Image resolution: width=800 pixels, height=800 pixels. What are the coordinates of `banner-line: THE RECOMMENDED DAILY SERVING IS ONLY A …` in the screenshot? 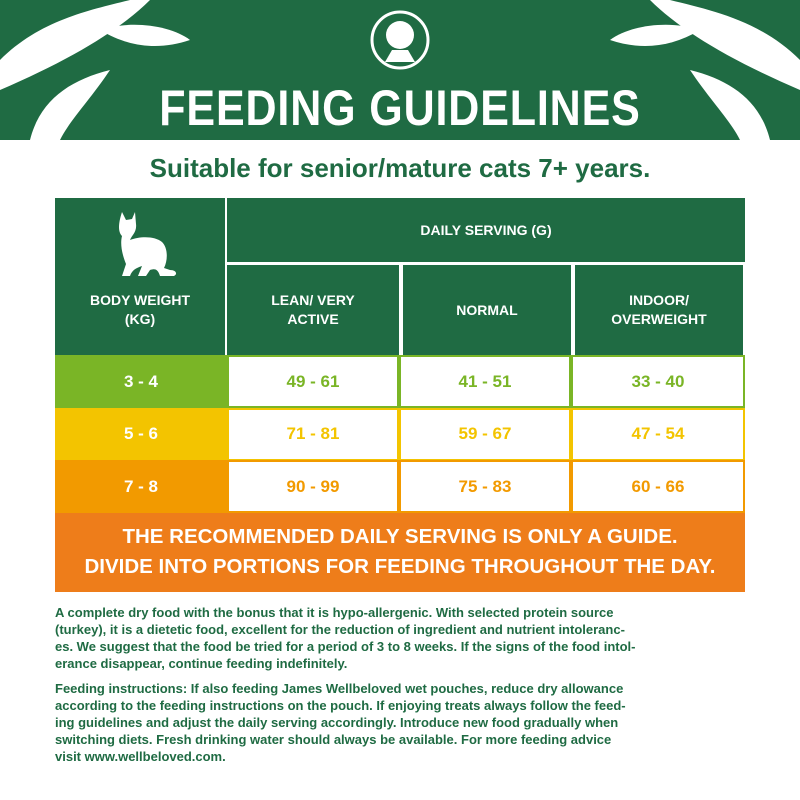 It's located at (400, 536).